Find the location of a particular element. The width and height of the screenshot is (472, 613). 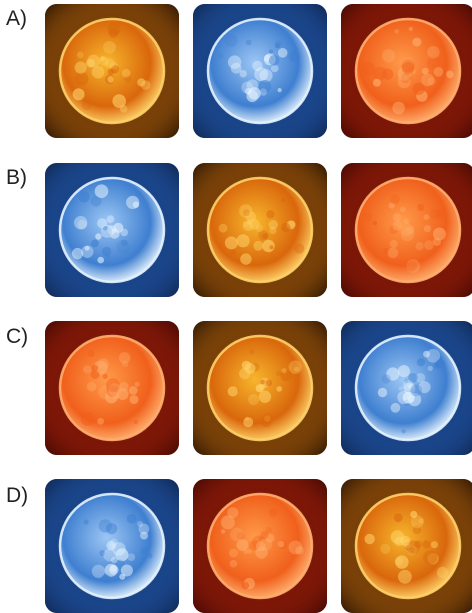

option-label-a: A) is located at coordinates (16, 18).